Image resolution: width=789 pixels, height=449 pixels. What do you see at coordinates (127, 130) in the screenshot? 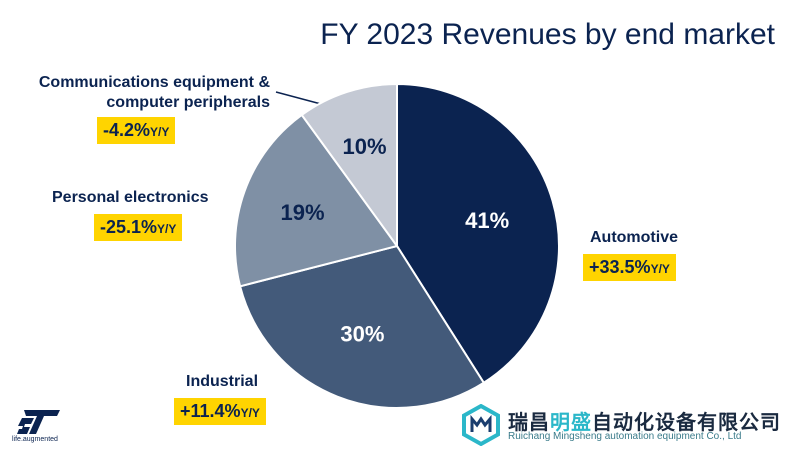
I see `yoy-value: -4.2%` at bounding box center [127, 130].